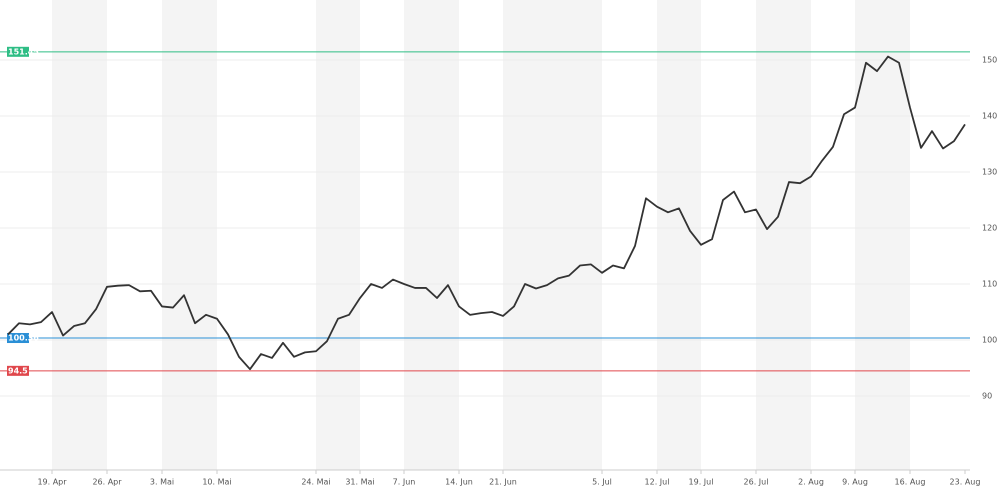  I want to click on level-label: 151.45, so click(23, 51).